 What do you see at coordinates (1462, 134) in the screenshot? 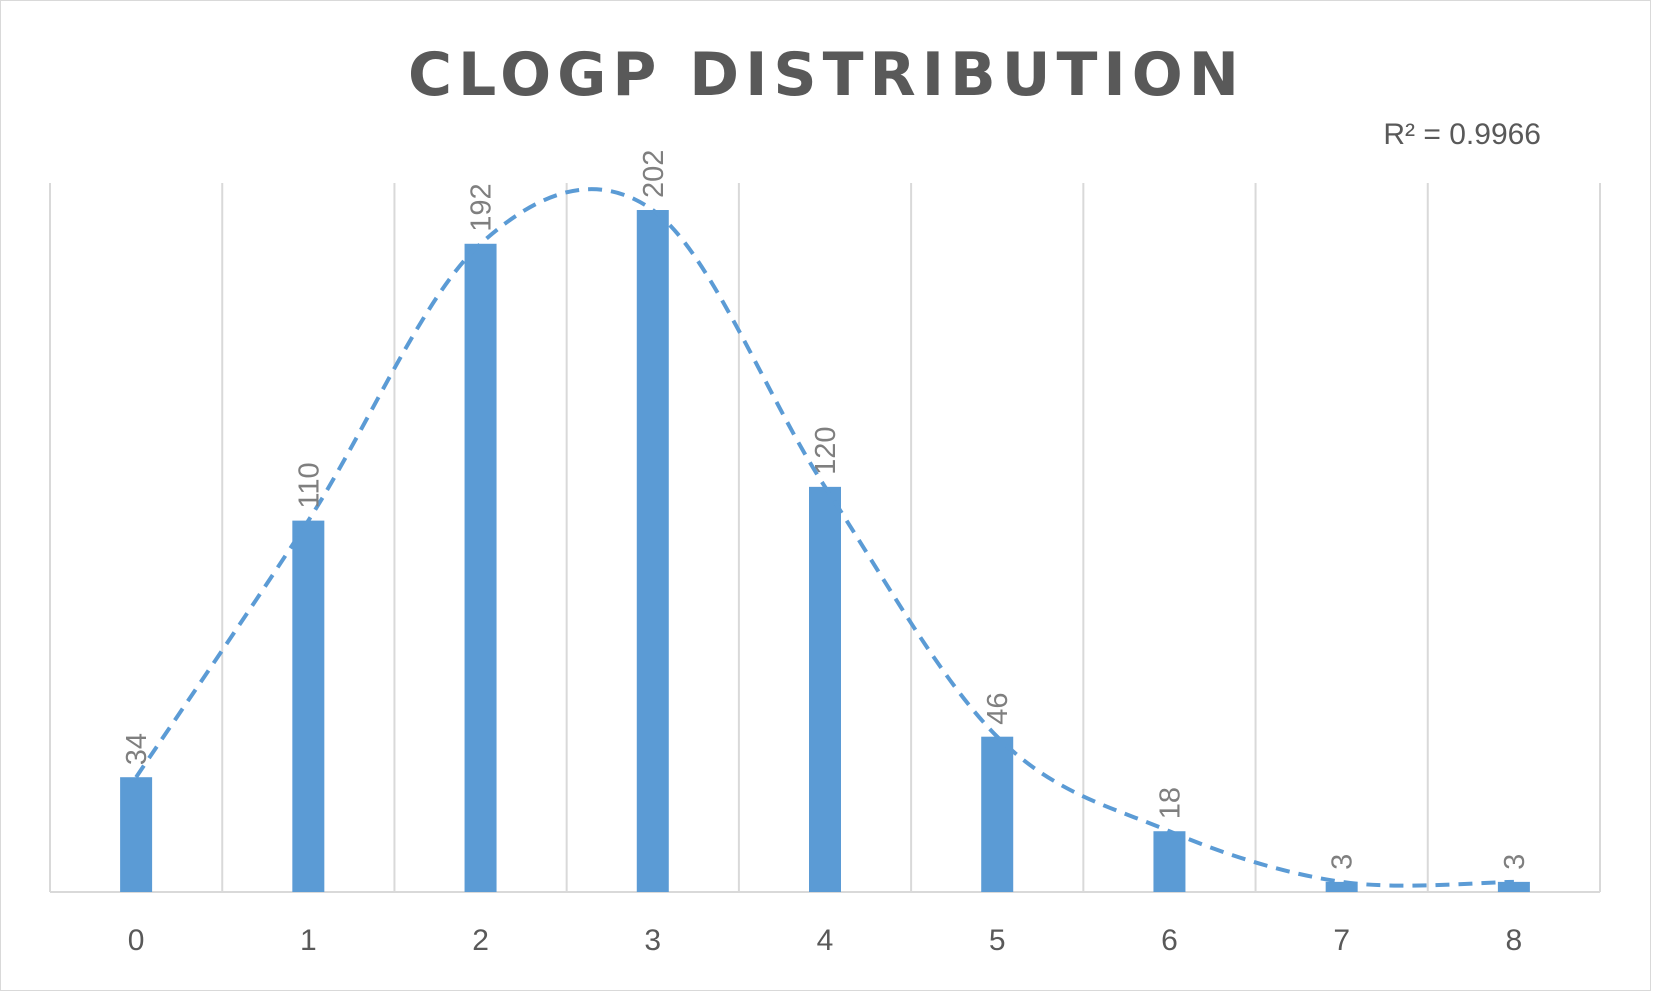
I see `r-squared-label: R² = 0.9966` at bounding box center [1462, 134].